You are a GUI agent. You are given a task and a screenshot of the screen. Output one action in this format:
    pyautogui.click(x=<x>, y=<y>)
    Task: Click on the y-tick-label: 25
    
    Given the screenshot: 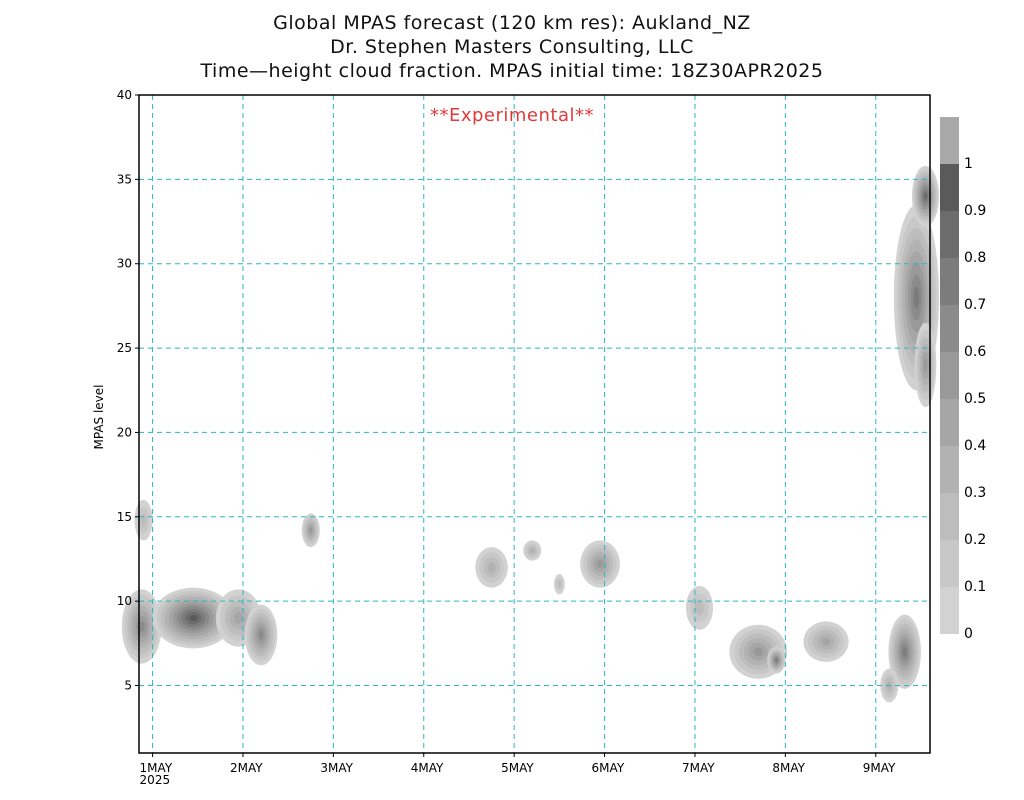 What is the action you would take?
    pyautogui.click(x=124, y=348)
    